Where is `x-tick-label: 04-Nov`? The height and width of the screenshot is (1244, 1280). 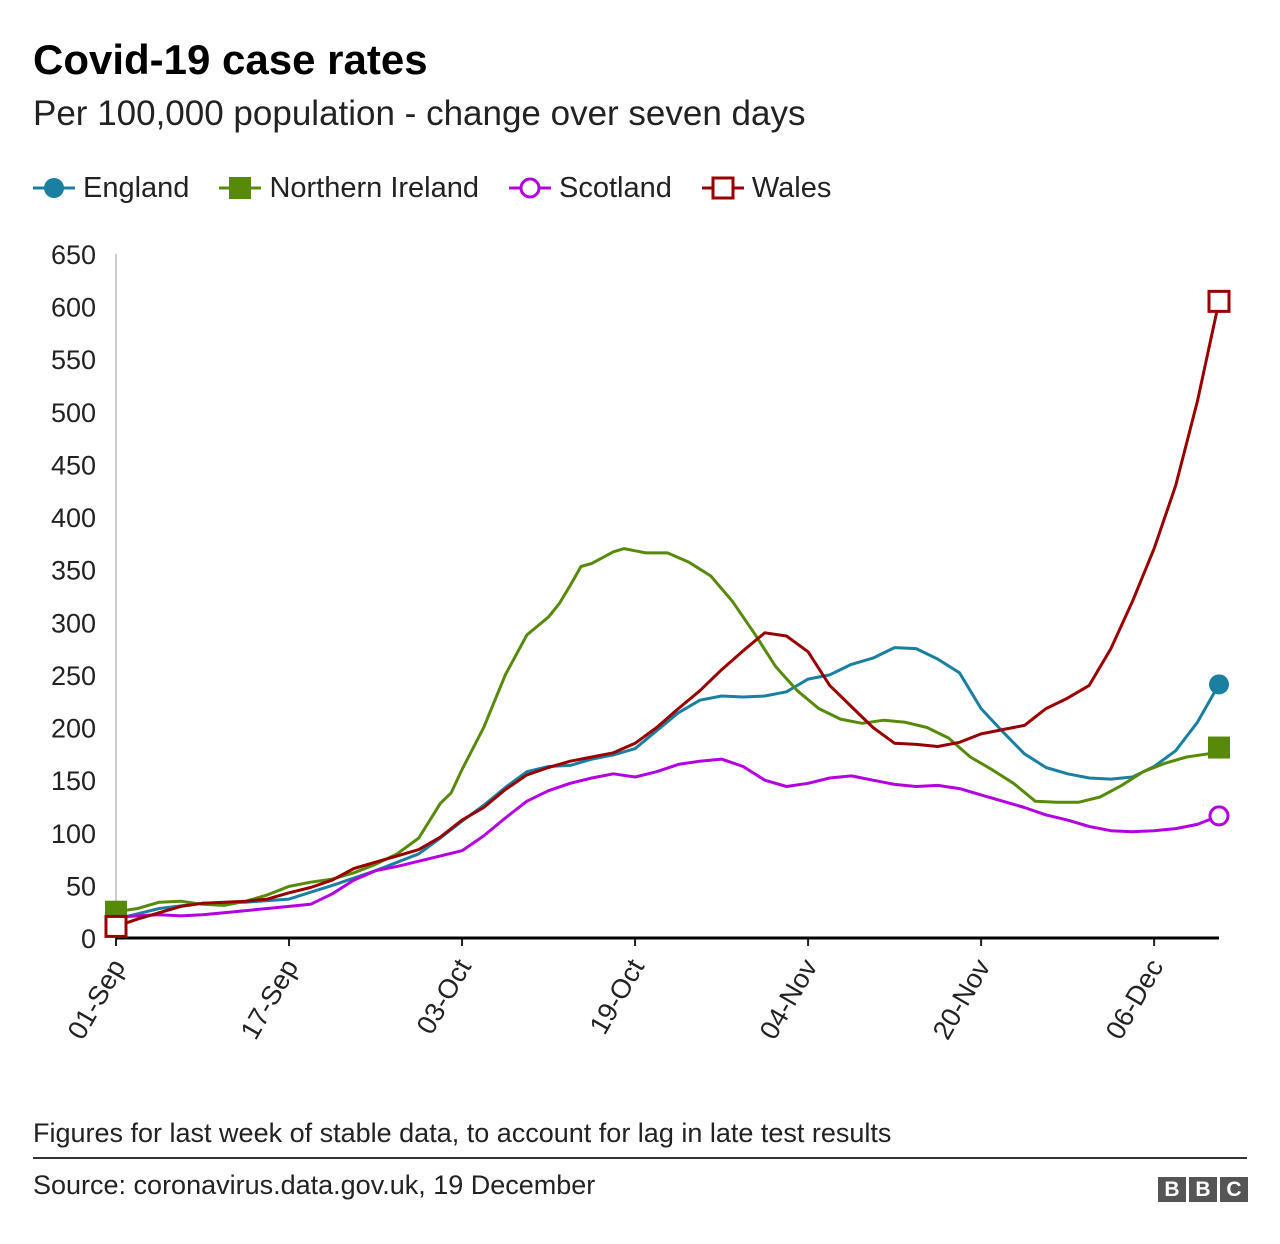 x-tick-label: 04-Nov is located at coordinates (789, 999).